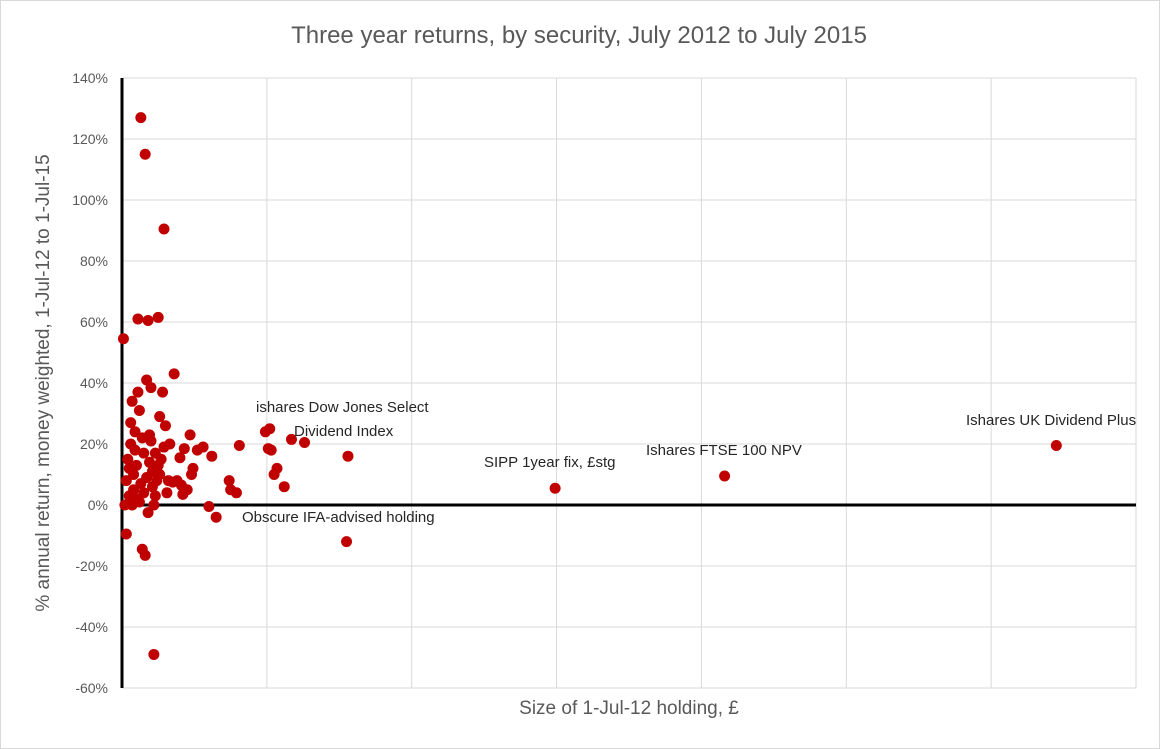 This screenshot has height=749, width=1160. Describe the element at coordinates (91, 627) in the screenshot. I see `y-tick-label: -40%` at that location.